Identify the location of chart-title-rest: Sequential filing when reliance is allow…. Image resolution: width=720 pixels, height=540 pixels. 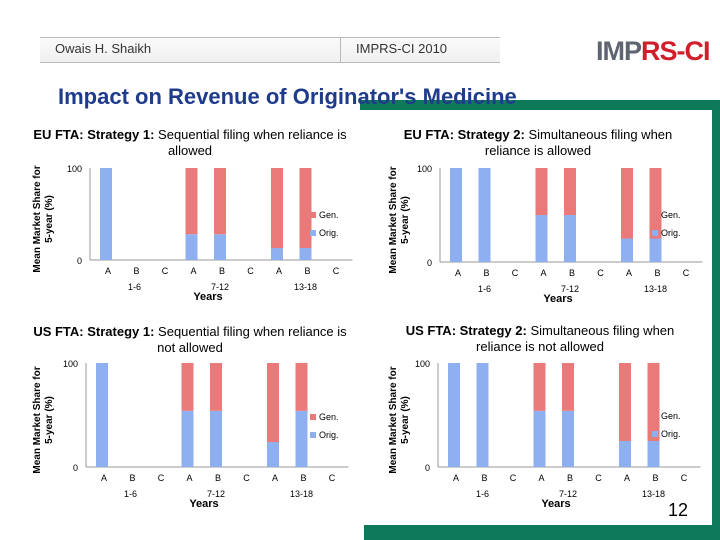
(252, 142).